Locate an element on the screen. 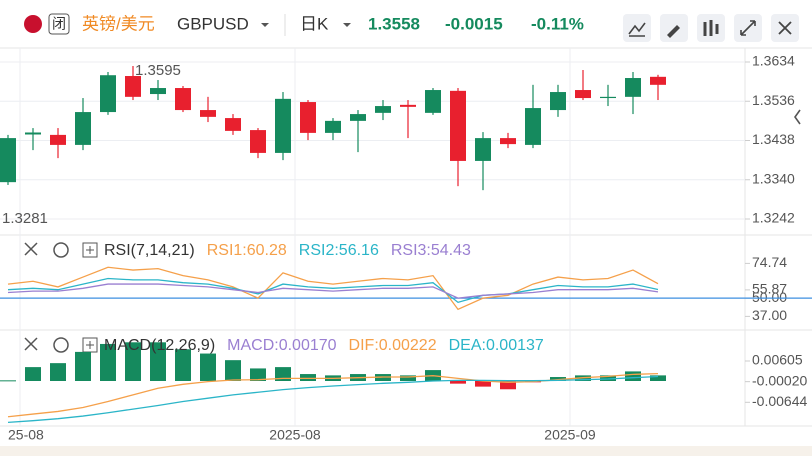  y-tick-label: 50.00 is located at coordinates (769, 297).